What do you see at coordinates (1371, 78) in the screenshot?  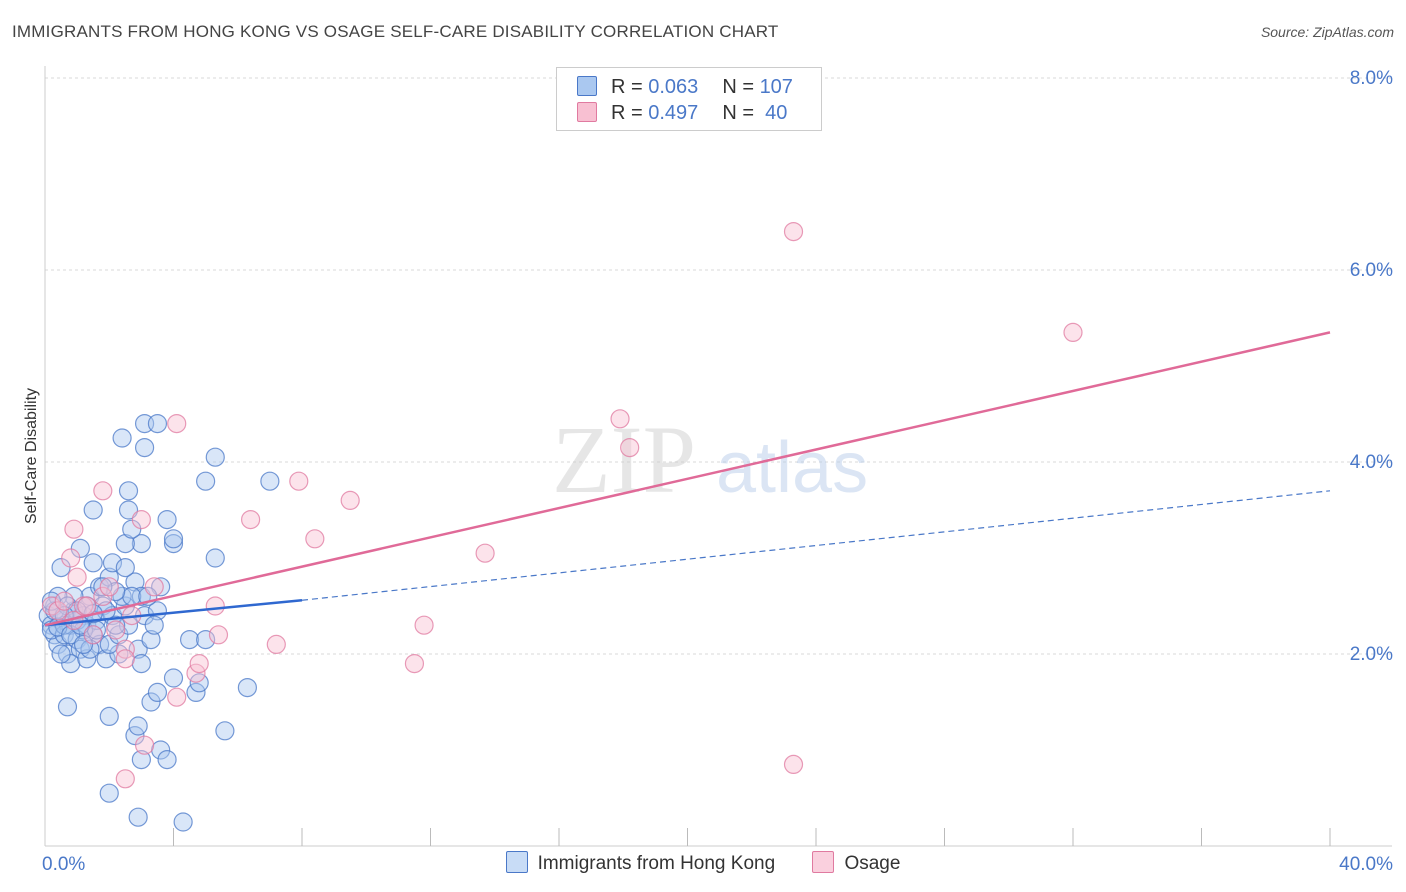 I see `y-tick-label: 8.0%` at bounding box center [1371, 78].